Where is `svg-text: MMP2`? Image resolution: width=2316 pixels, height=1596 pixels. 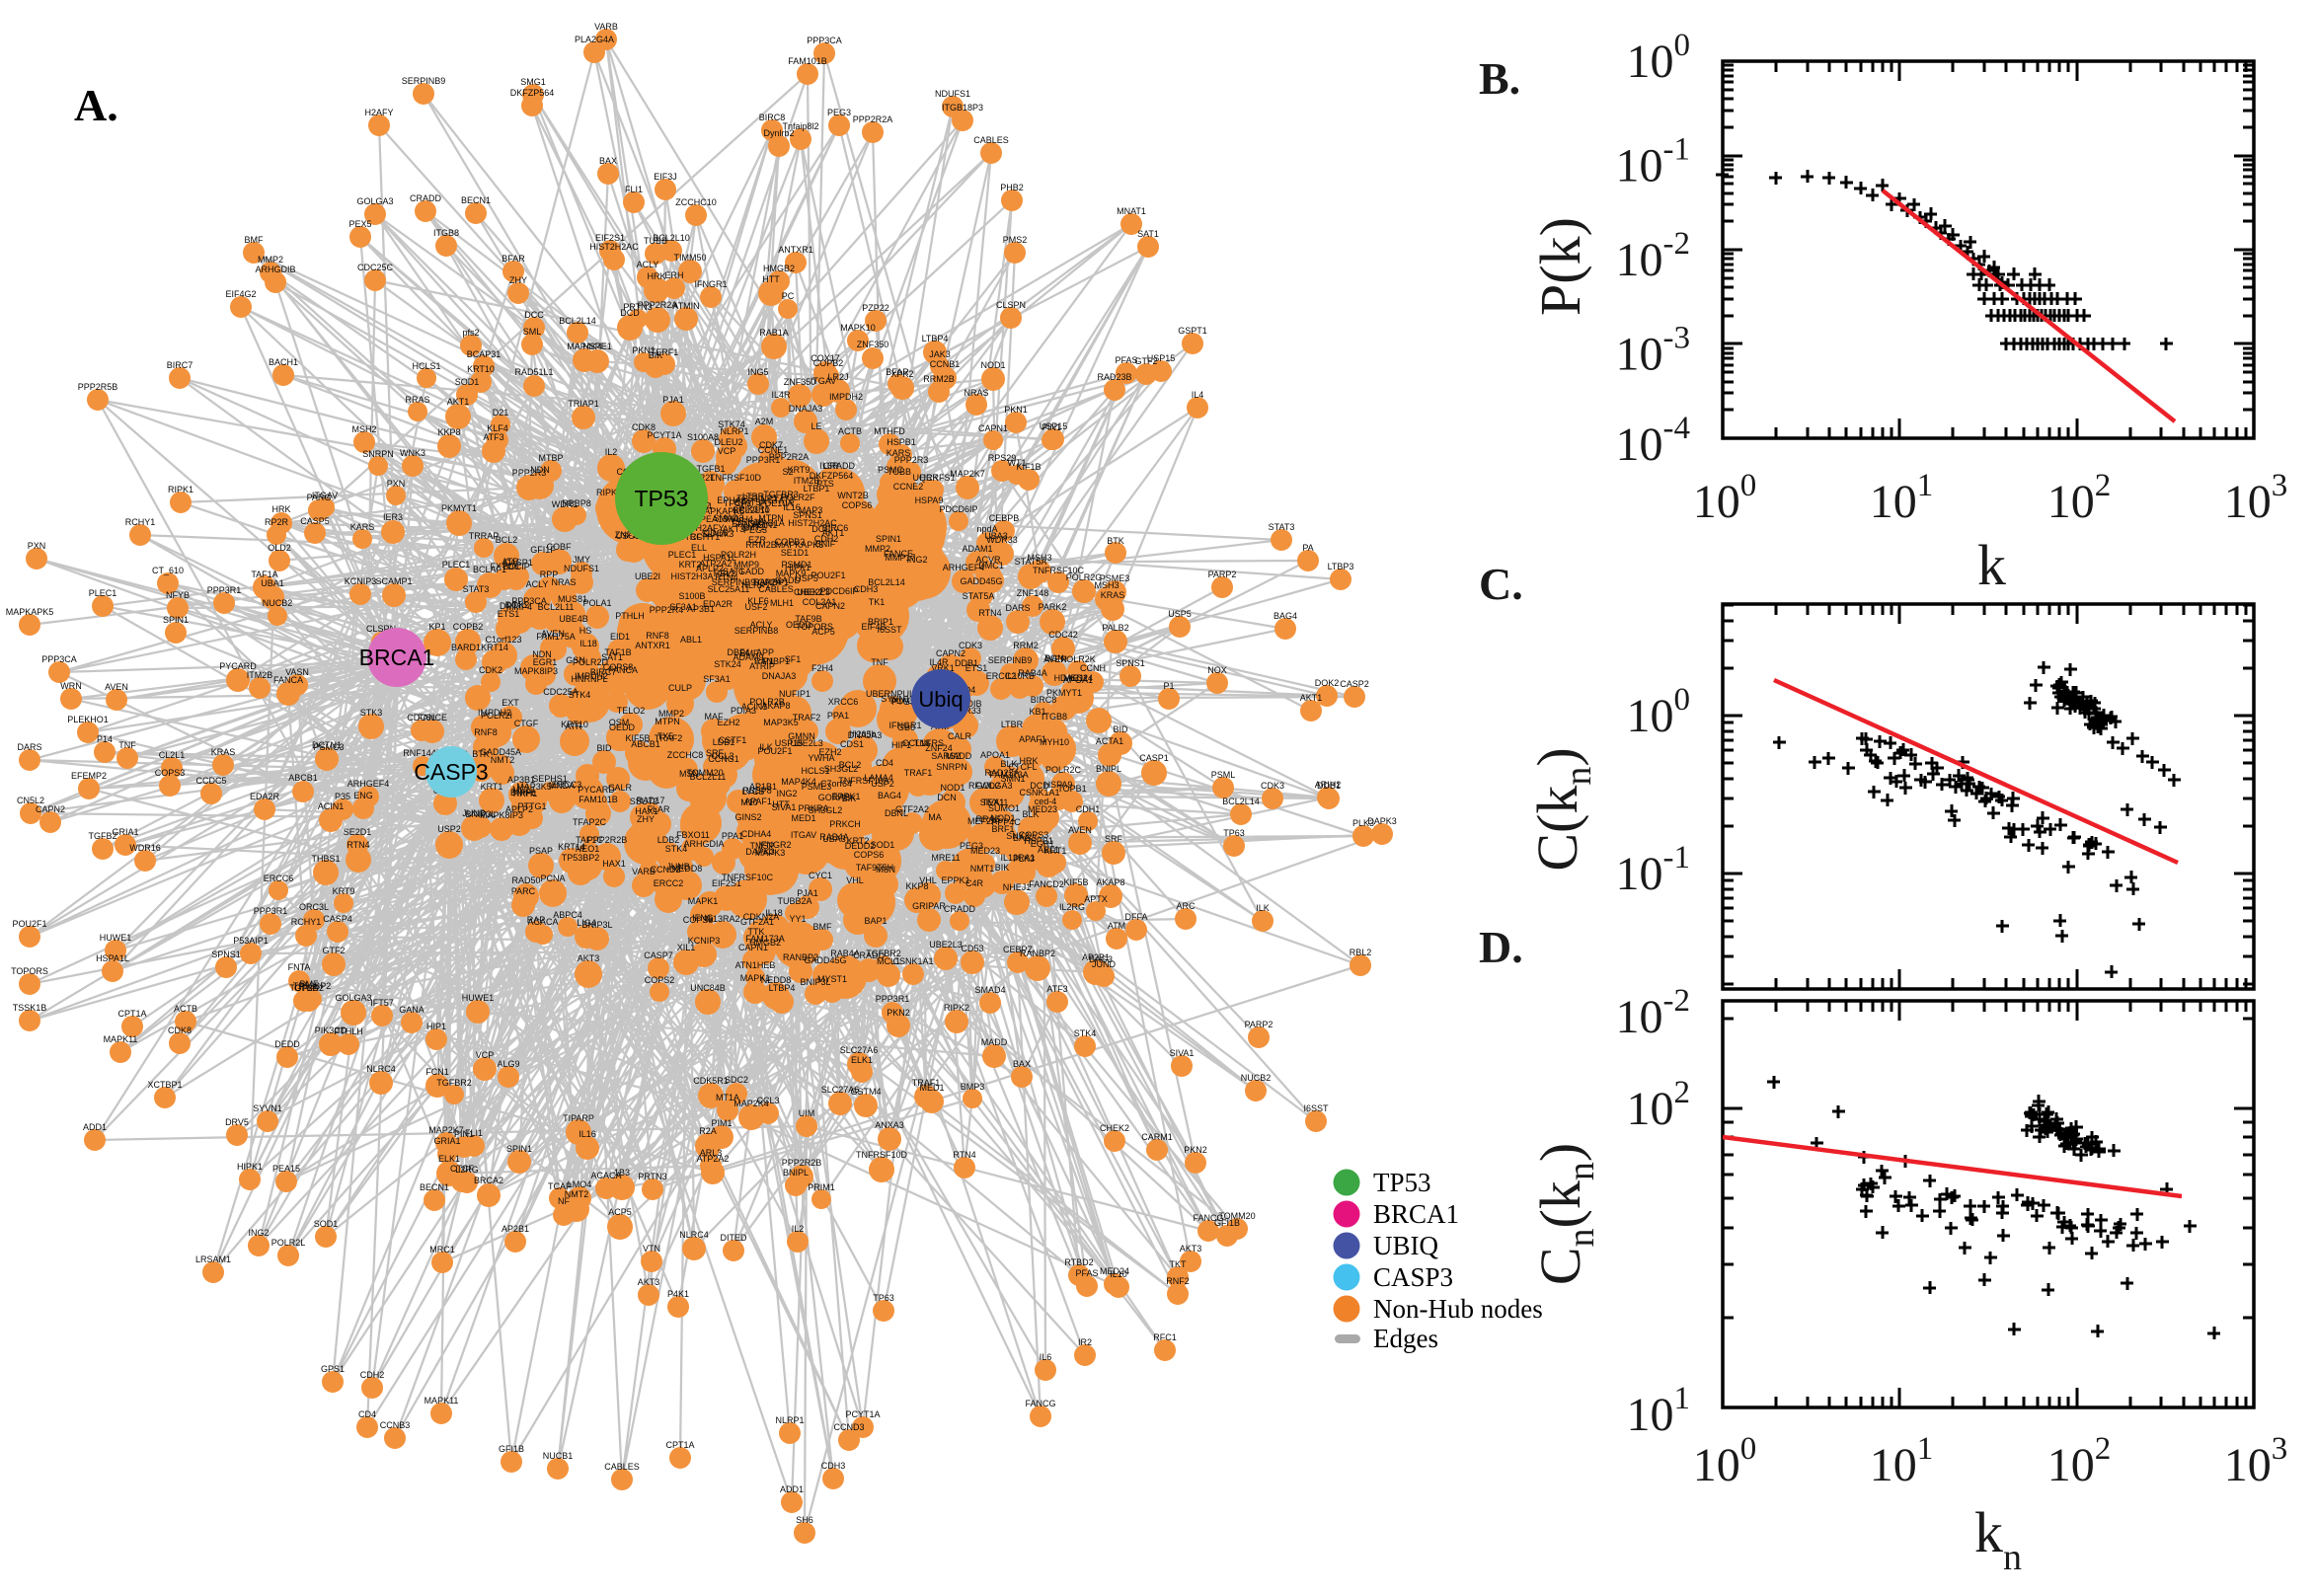 svg-text: MMP2 is located at coordinates (270, 260).